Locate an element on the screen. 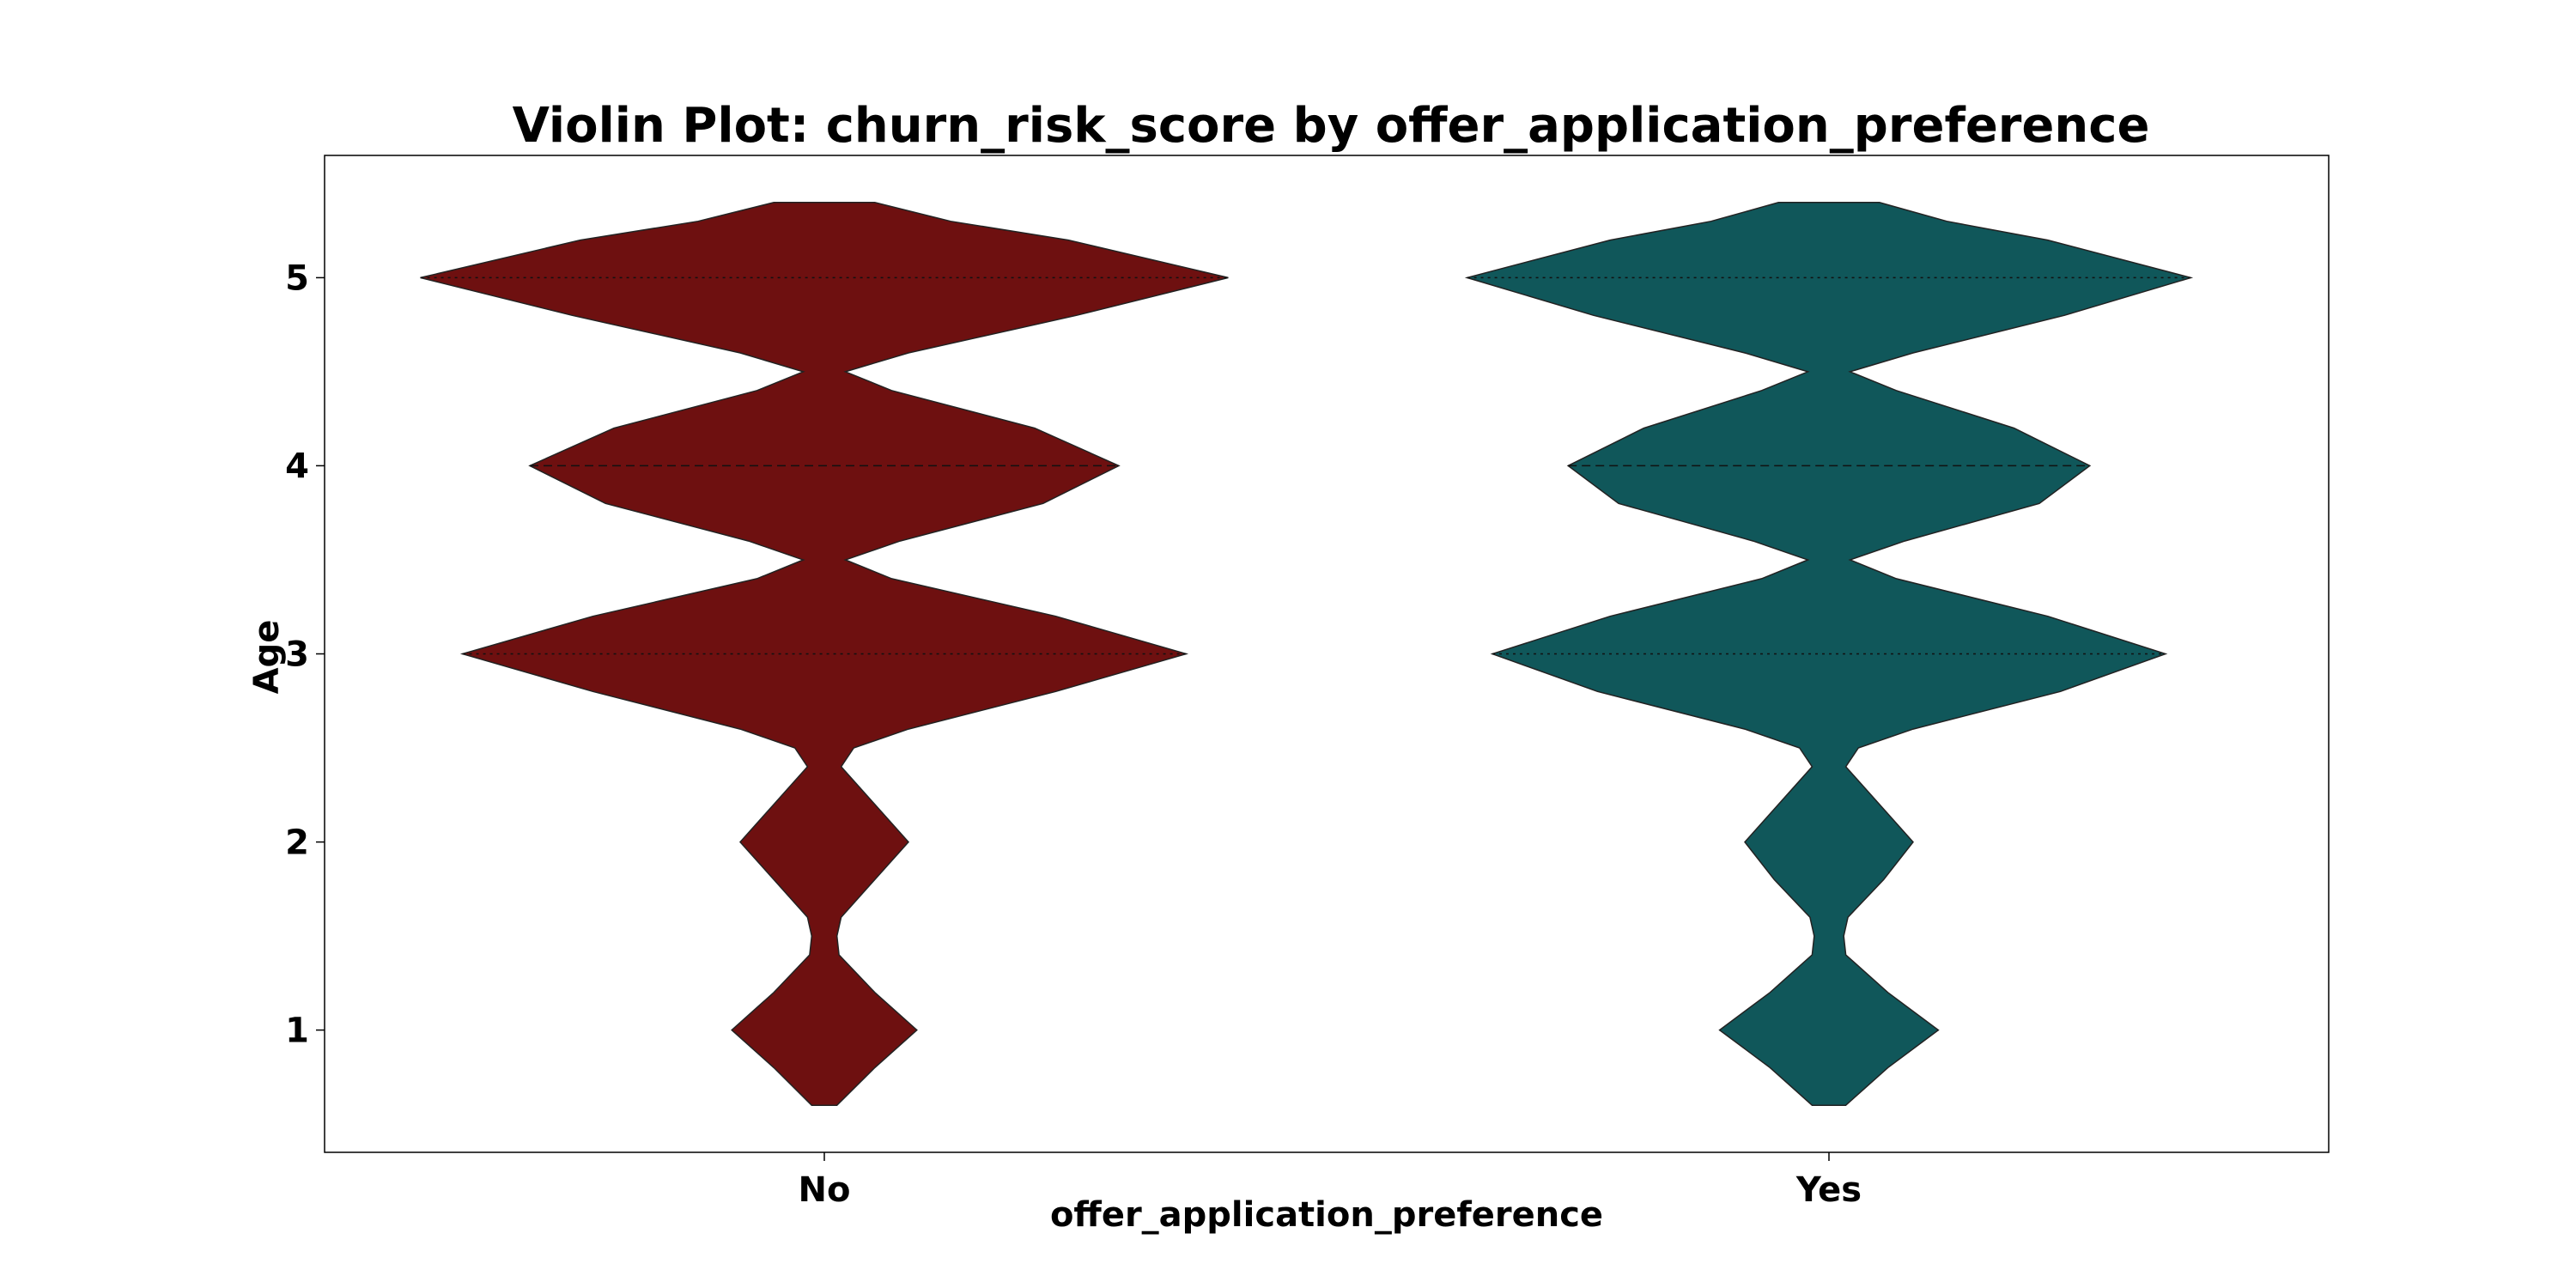 The height and width of the screenshot is (1288, 2576). y-tick-label-3: 3 is located at coordinates (297, 655).